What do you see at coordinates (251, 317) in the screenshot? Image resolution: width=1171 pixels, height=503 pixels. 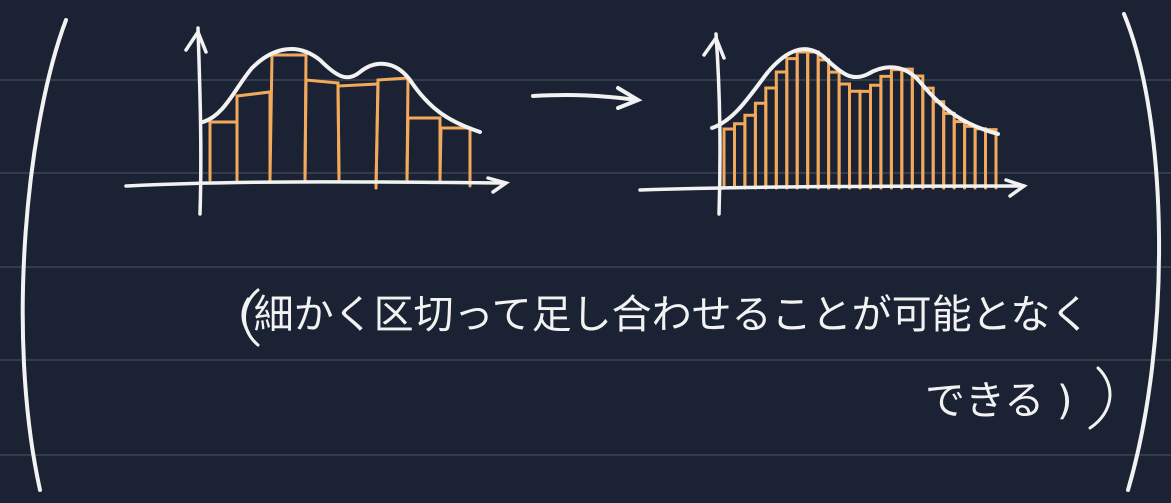 I see `small-left-parenthesis` at bounding box center [251, 317].